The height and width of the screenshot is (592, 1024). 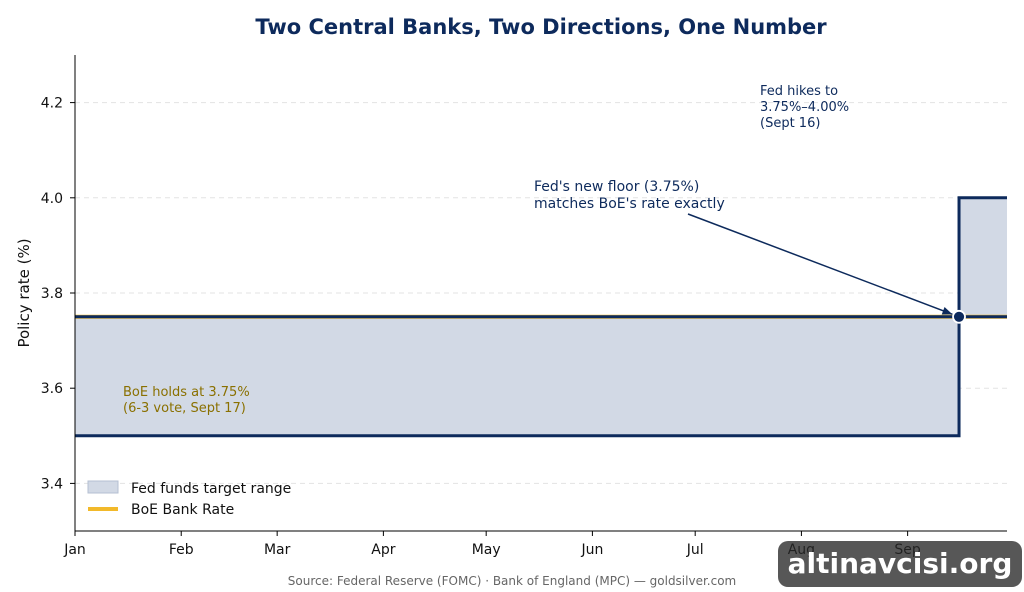 I want to click on x-tick-label: Jun, so click(x=591, y=550).